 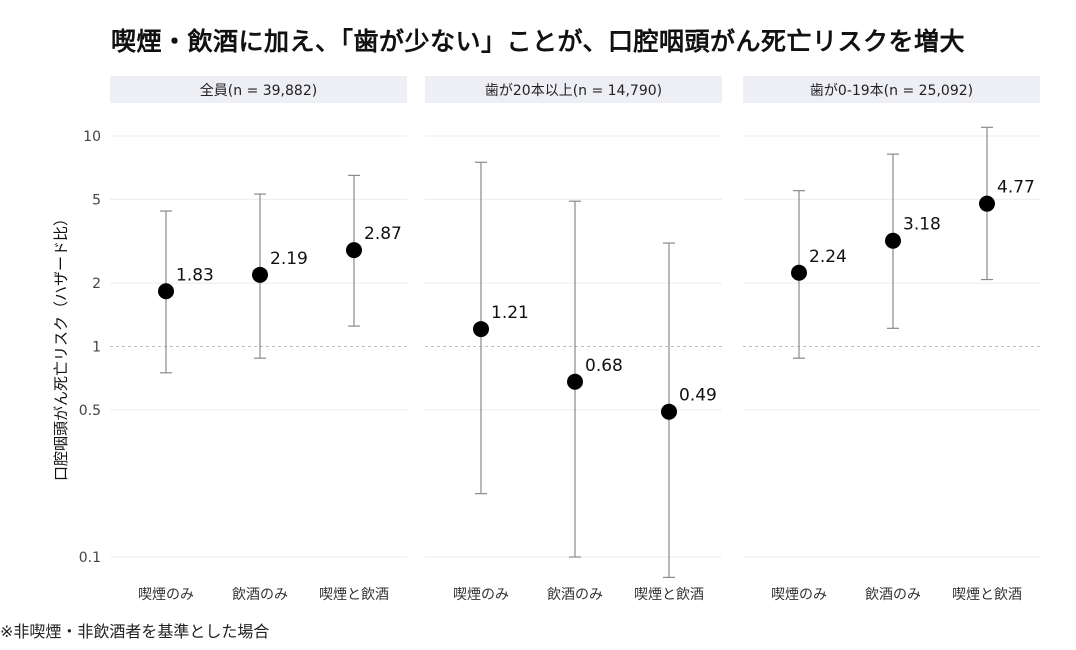 What do you see at coordinates (96, 348) in the screenshot?
I see `y-tick-label: 1` at bounding box center [96, 348].